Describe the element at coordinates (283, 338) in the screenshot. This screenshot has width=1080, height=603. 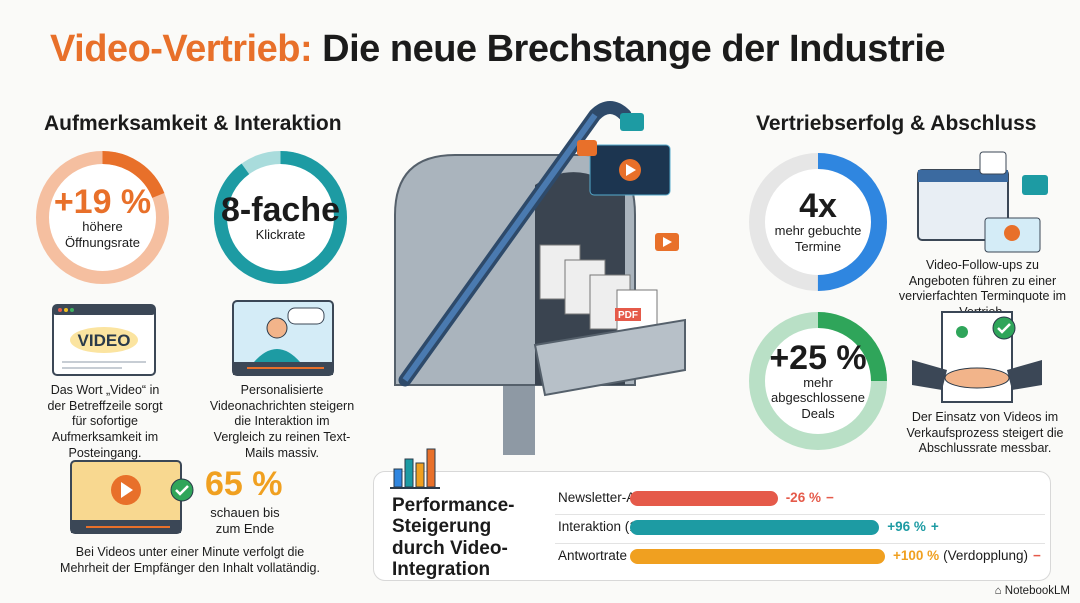
I see `personal-video-icon` at that location.